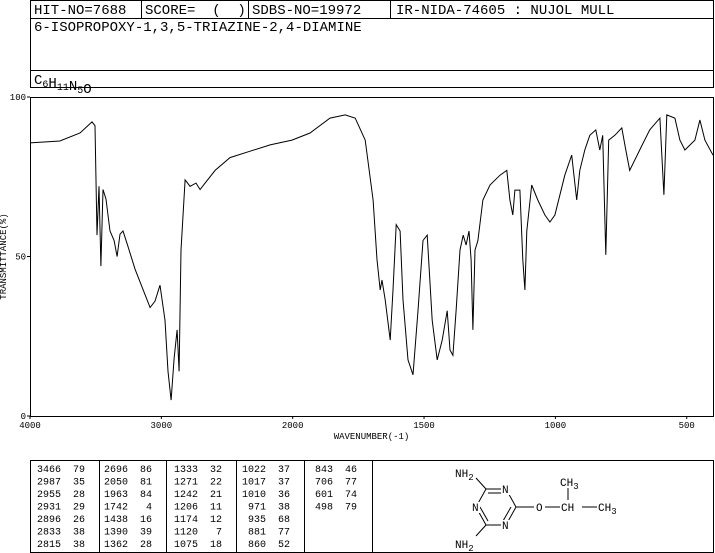 This screenshot has height=553, width=715. What do you see at coordinates (257, 520) in the screenshot?
I see `peak-wavenumber: 935` at bounding box center [257, 520].